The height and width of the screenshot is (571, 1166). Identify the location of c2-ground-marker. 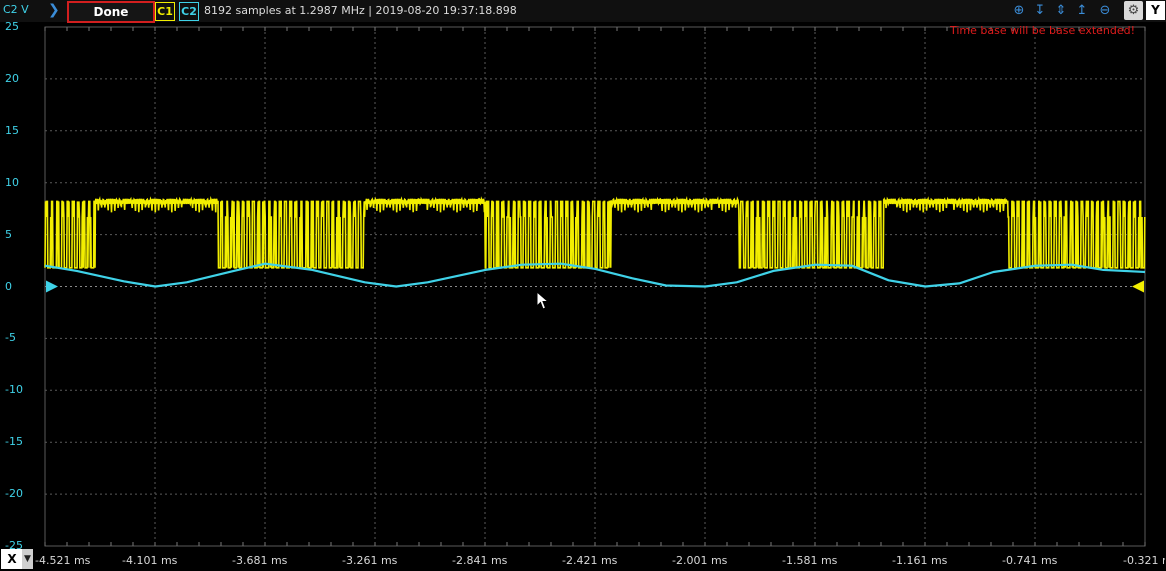
(52, 286).